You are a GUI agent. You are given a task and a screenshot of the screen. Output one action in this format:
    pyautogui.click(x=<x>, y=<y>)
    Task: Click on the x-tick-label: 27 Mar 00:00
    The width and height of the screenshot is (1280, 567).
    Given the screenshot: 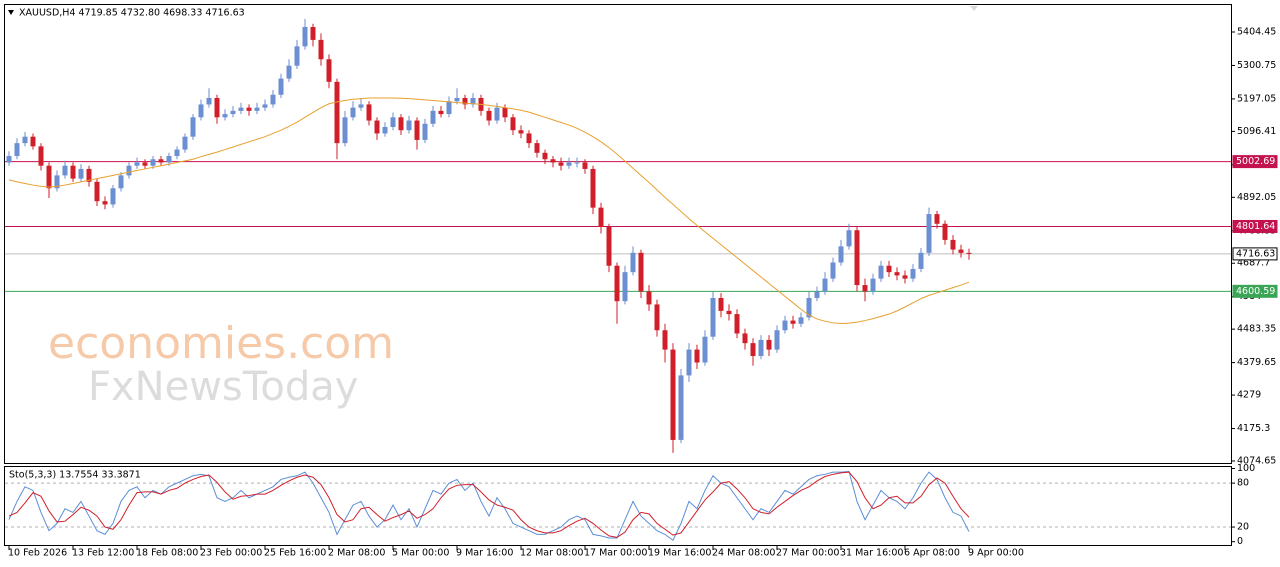 What is the action you would take?
    pyautogui.click(x=807, y=553)
    